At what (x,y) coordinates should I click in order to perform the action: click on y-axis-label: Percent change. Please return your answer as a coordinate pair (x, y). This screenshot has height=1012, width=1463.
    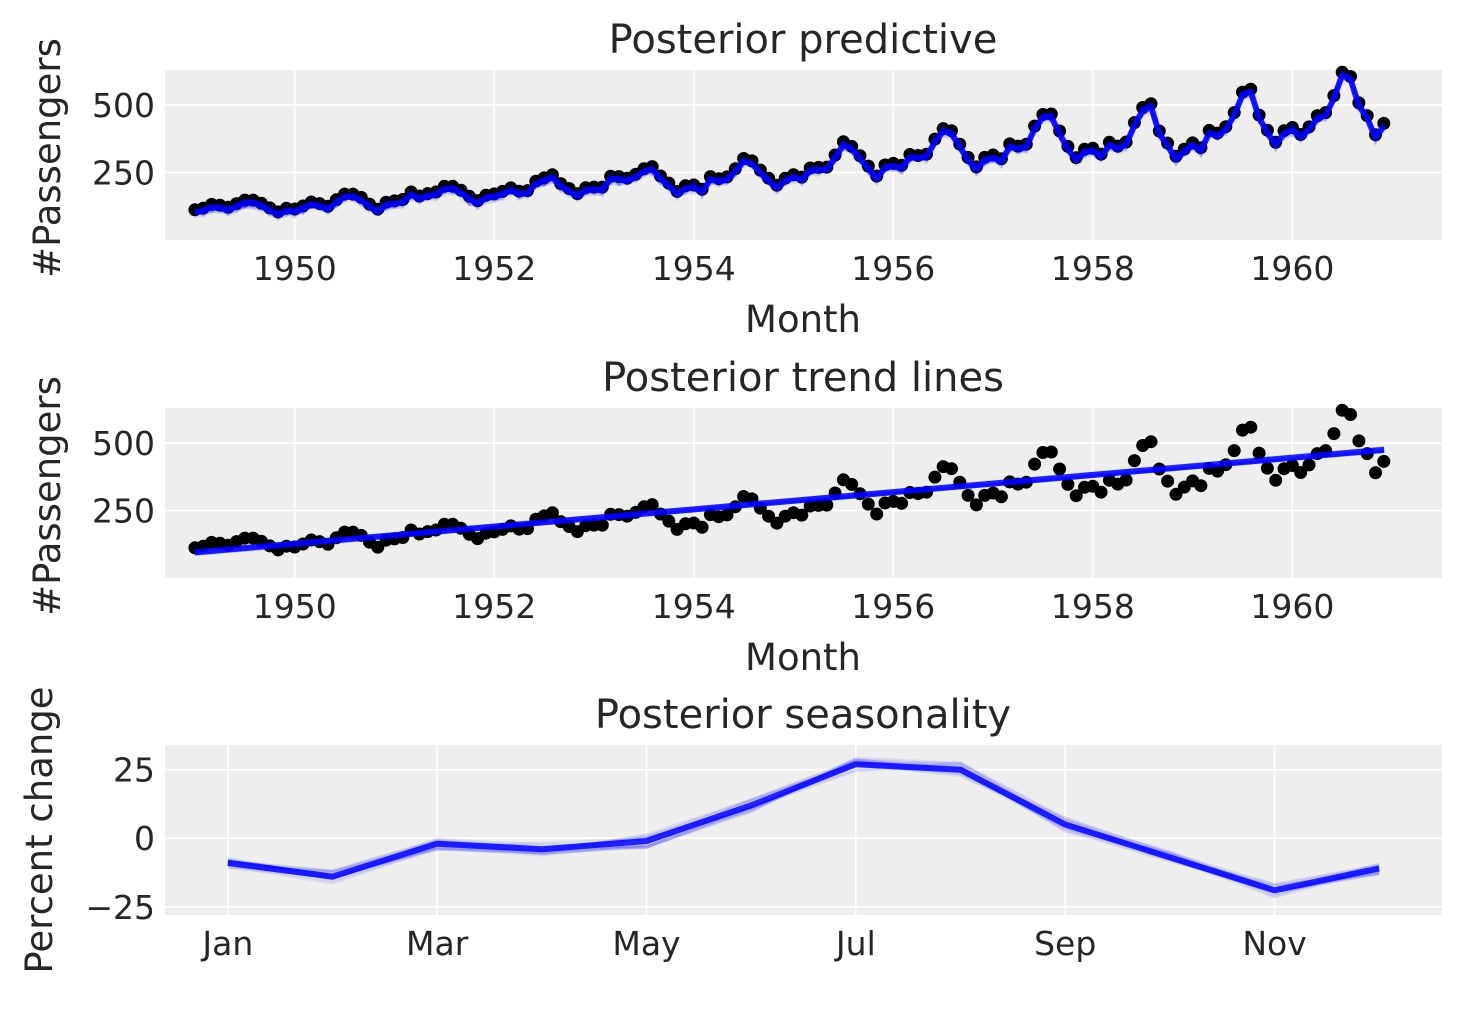
    Looking at the image, I should click on (39, 829).